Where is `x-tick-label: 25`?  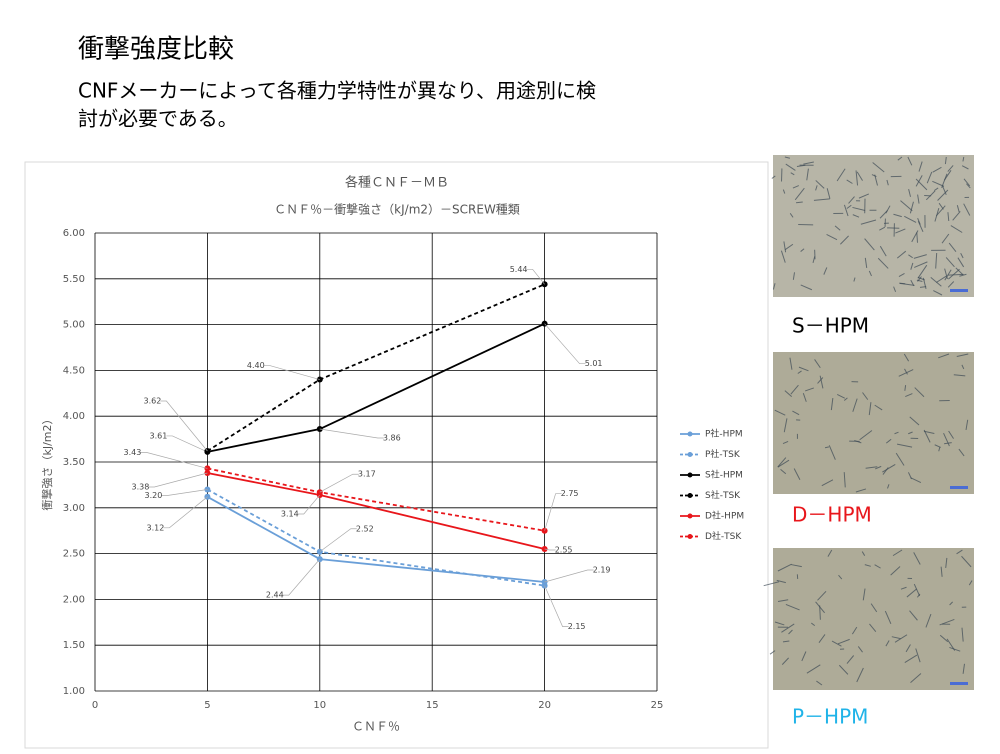 x-tick-label: 25 is located at coordinates (657, 705).